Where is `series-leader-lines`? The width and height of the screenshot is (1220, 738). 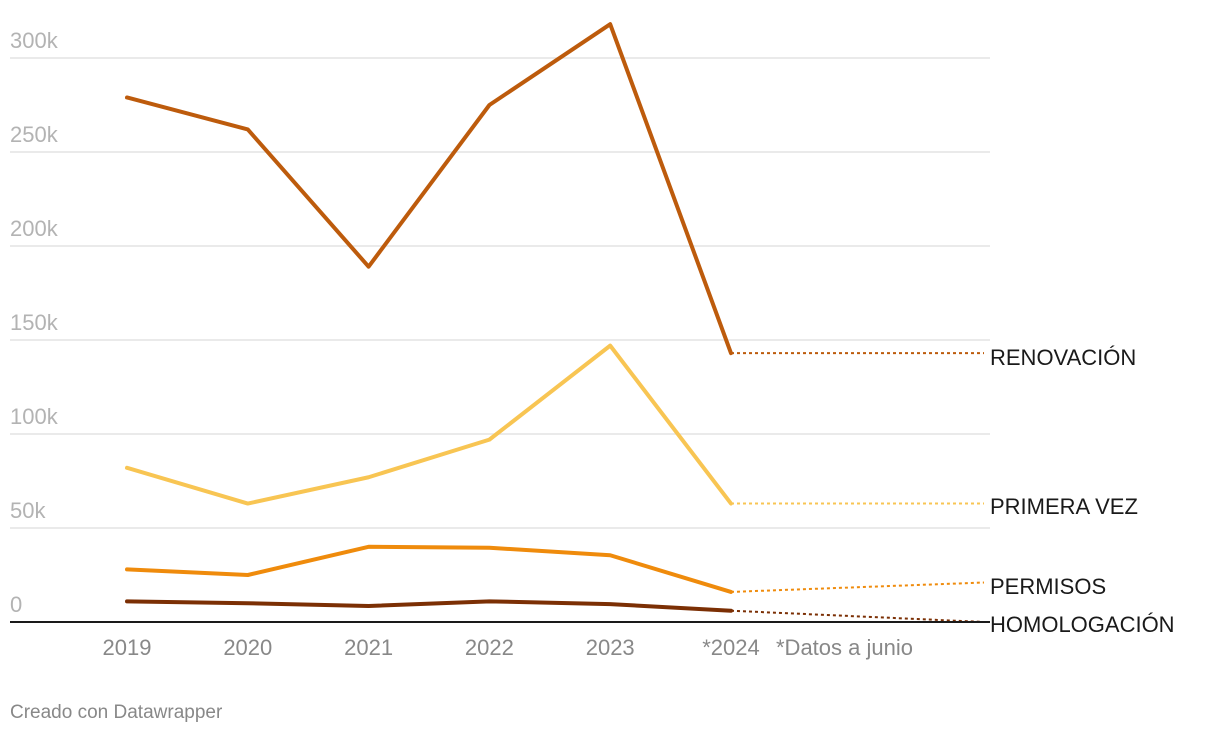
series-leader-lines is located at coordinates (857, 487).